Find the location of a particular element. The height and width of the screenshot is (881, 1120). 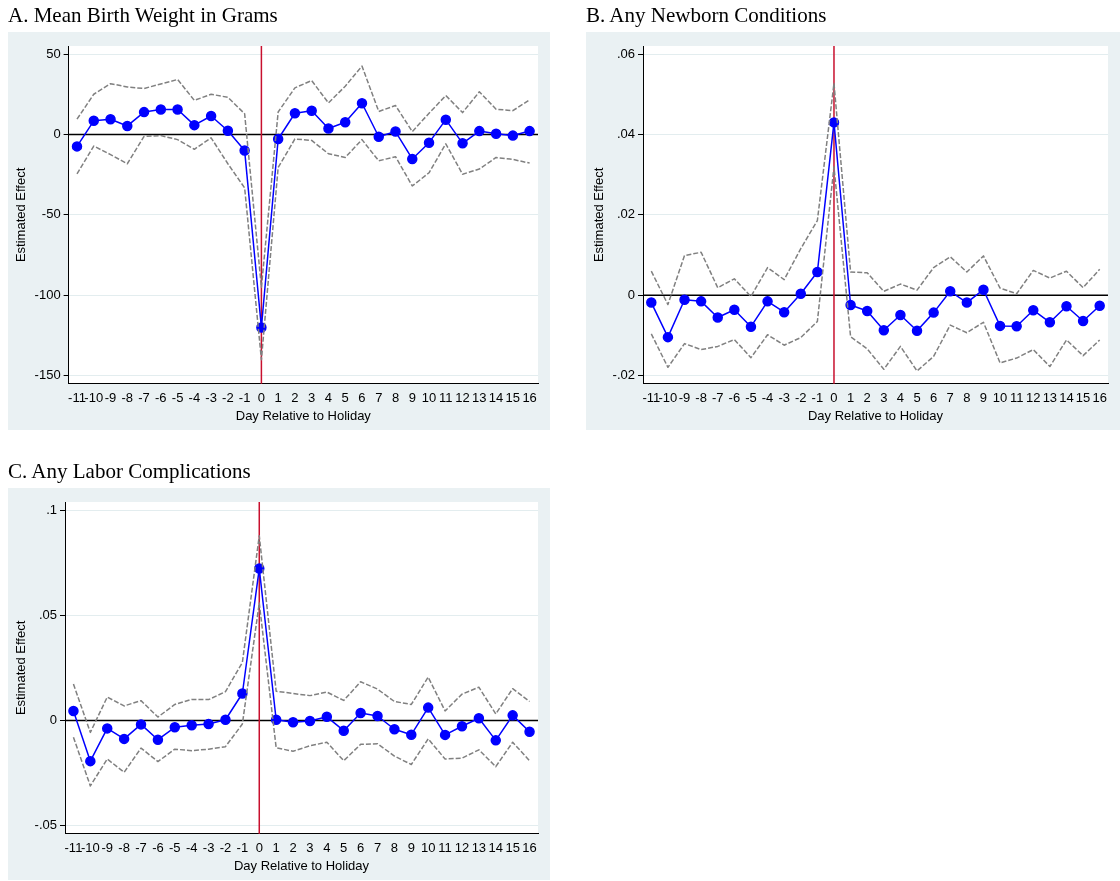

x-tick-label: -4 is located at coordinates (191, 848).